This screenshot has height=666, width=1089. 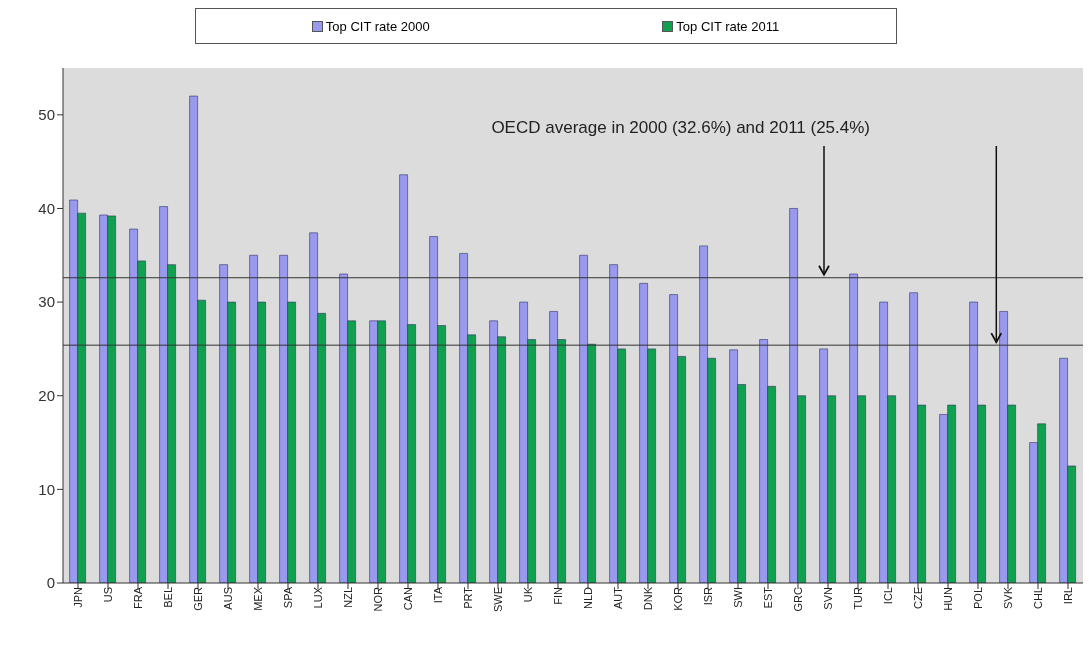 What do you see at coordinates (797, 599) in the screenshot?
I see `x-tick-label: GRC` at bounding box center [797, 599].